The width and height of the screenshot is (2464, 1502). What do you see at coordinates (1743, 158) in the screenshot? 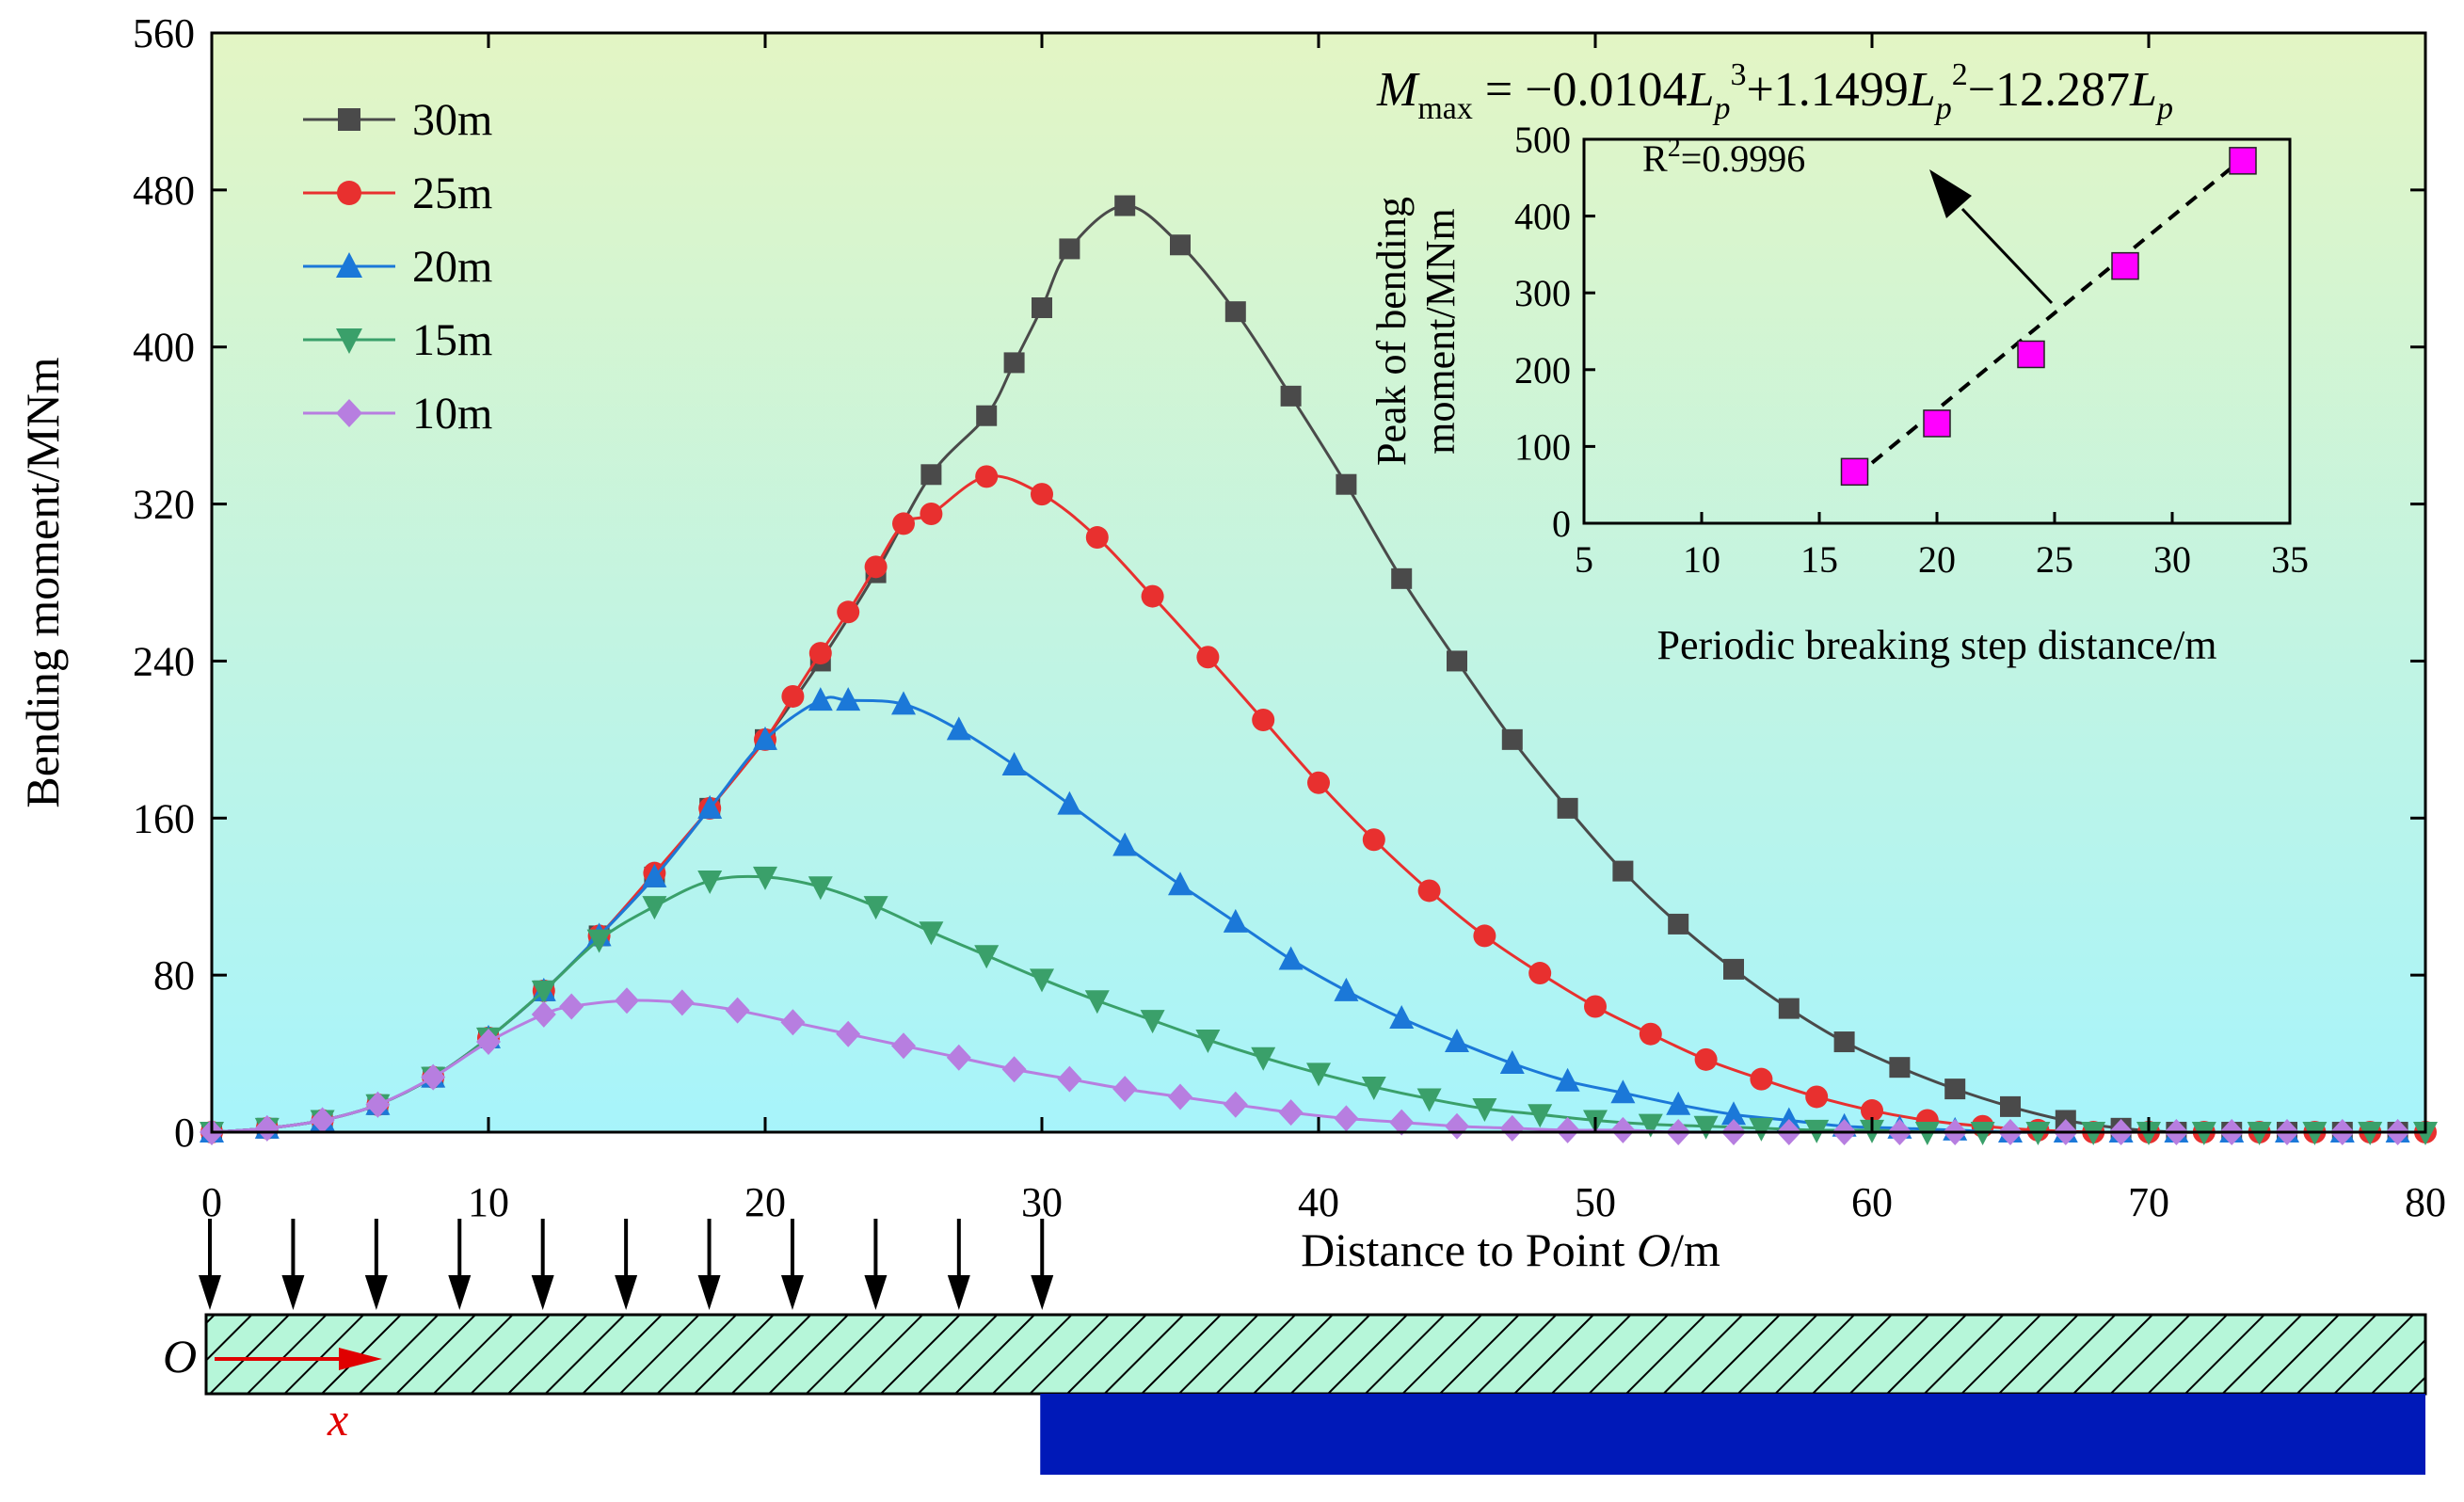
I see `r2-part: =0.9996` at bounding box center [1743, 158].